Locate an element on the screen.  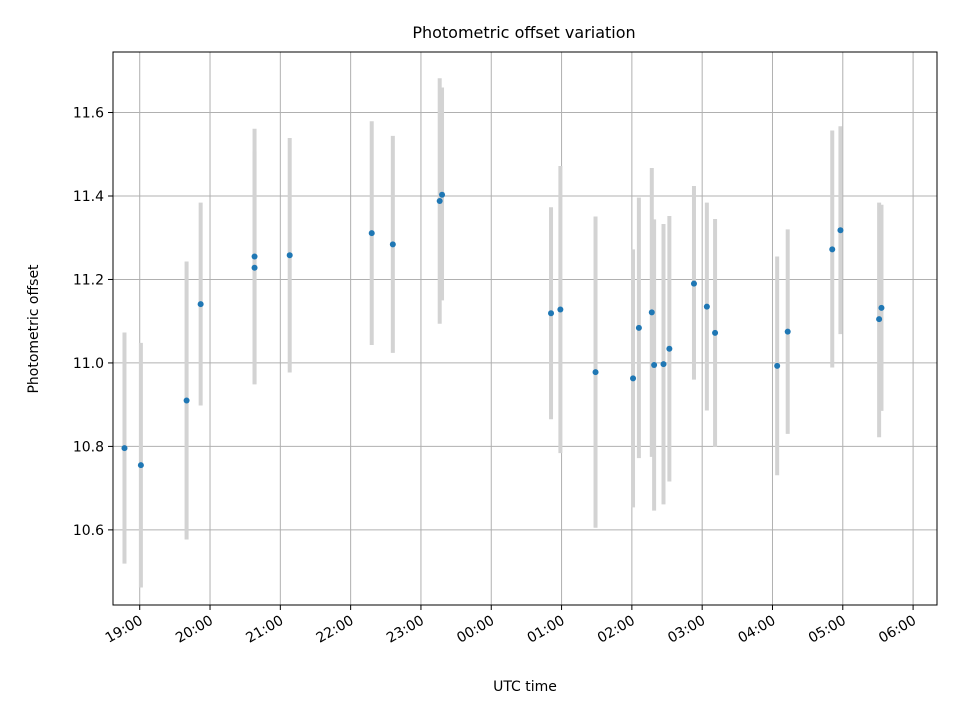
x-axis-label: UTC time is located at coordinates (525, 687).